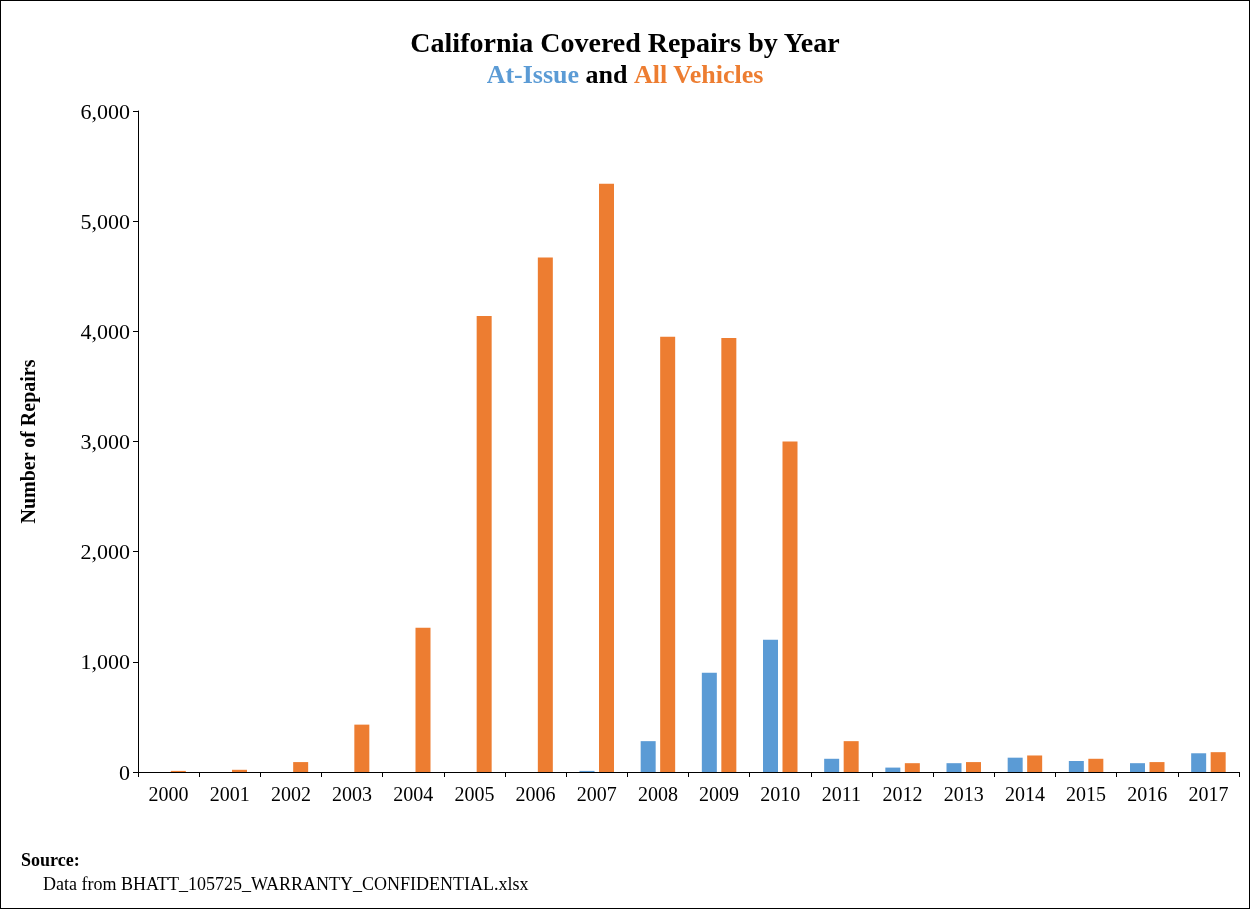 The height and width of the screenshot is (909, 1250). What do you see at coordinates (28, 441) in the screenshot?
I see `y-axis-title: Number of Repairs` at bounding box center [28, 441].